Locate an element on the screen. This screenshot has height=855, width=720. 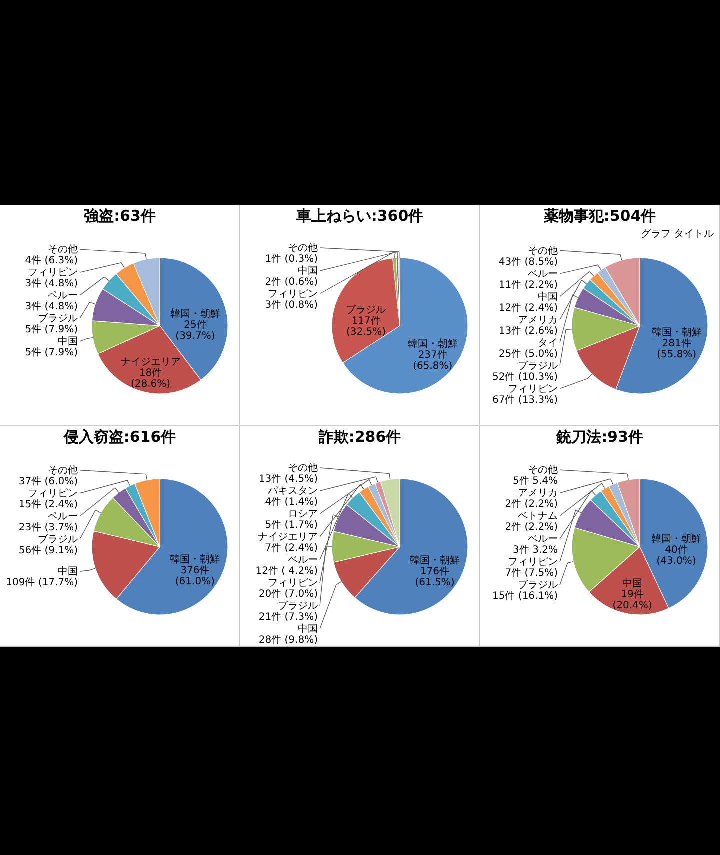
data-label: 5件 (1.7%) is located at coordinates (291, 525).